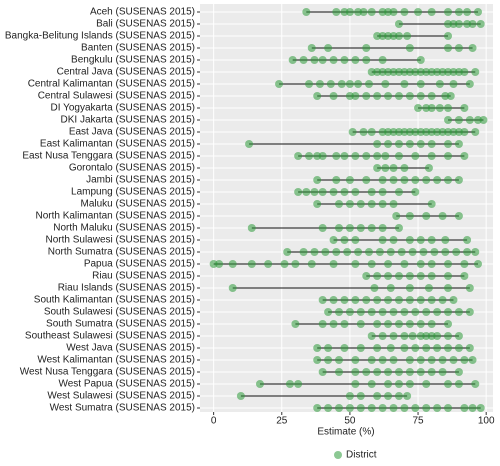  What do you see at coordinates (126, 72) in the screenshot?
I see `y-tick-label: Central Java (SUSENAS 2015)` at bounding box center [126, 72].